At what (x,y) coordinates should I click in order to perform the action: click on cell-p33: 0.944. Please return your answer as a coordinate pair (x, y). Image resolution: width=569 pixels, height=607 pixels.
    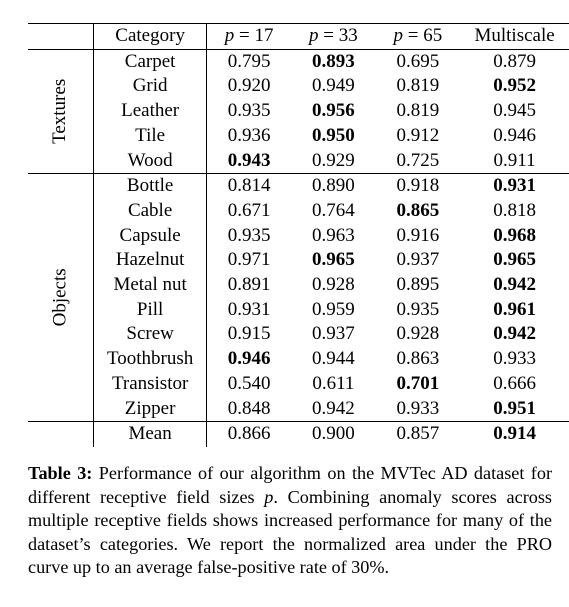
    Looking at the image, I should click on (333, 359).